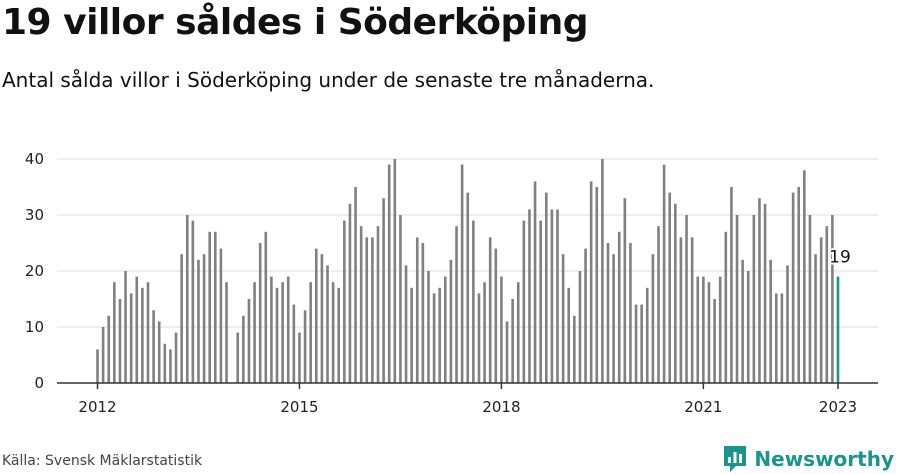 Image resolution: width=900 pixels, height=474 pixels. What do you see at coordinates (34, 327) in the screenshot?
I see `y-tick-label: 10` at bounding box center [34, 327].